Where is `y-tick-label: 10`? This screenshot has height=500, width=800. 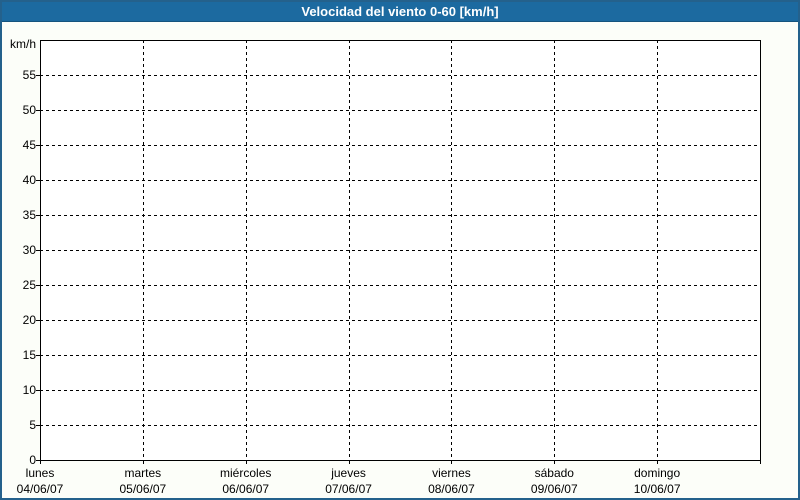 y-tick-label: 10 is located at coordinates (29, 390).